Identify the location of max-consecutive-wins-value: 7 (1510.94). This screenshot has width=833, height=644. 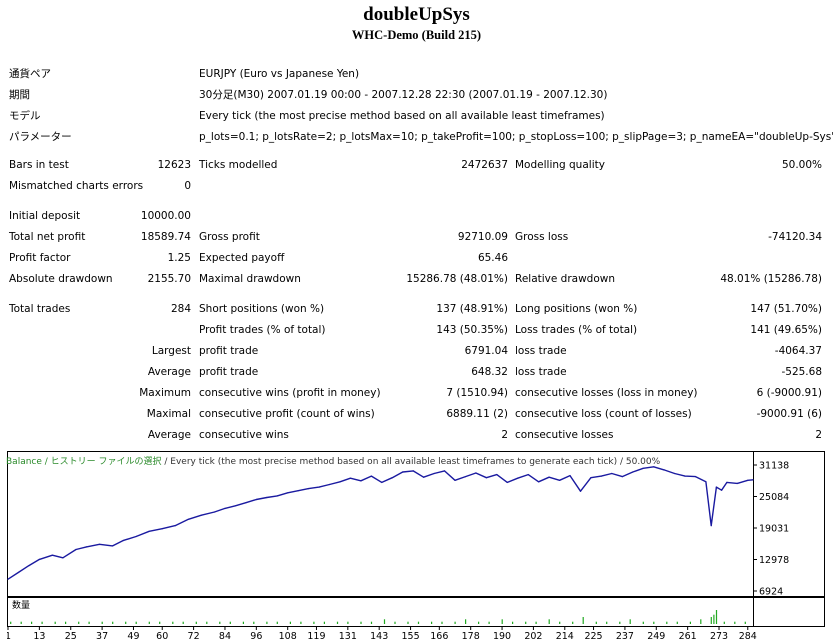
(477, 393).